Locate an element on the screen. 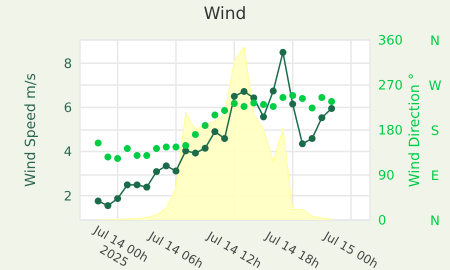 This screenshot has height=270, width=450. y2-tick-label: 180 is located at coordinates (390, 131).